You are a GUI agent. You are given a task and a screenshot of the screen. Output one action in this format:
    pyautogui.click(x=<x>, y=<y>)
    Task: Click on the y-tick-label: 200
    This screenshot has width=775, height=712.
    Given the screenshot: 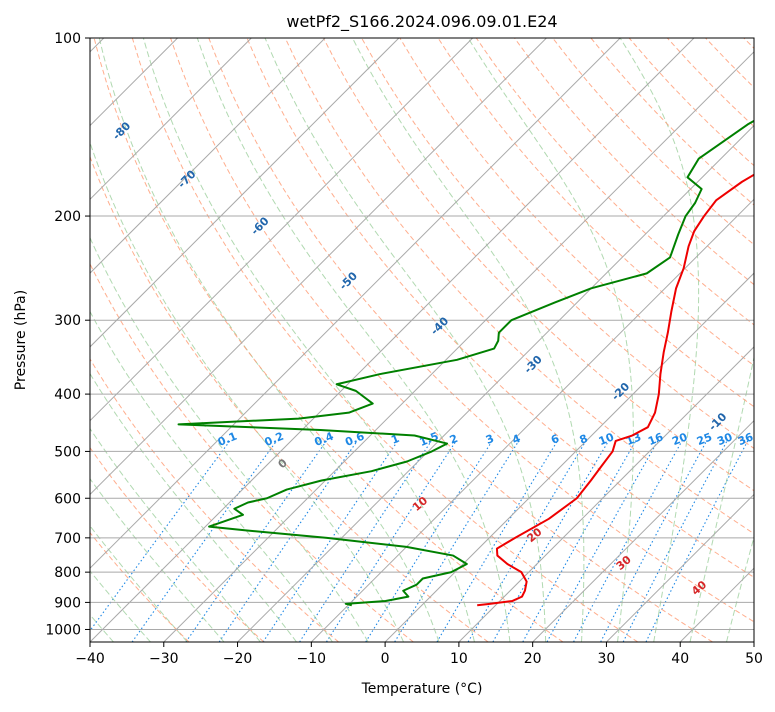 What is the action you would take?
    pyautogui.click(x=67, y=217)
    